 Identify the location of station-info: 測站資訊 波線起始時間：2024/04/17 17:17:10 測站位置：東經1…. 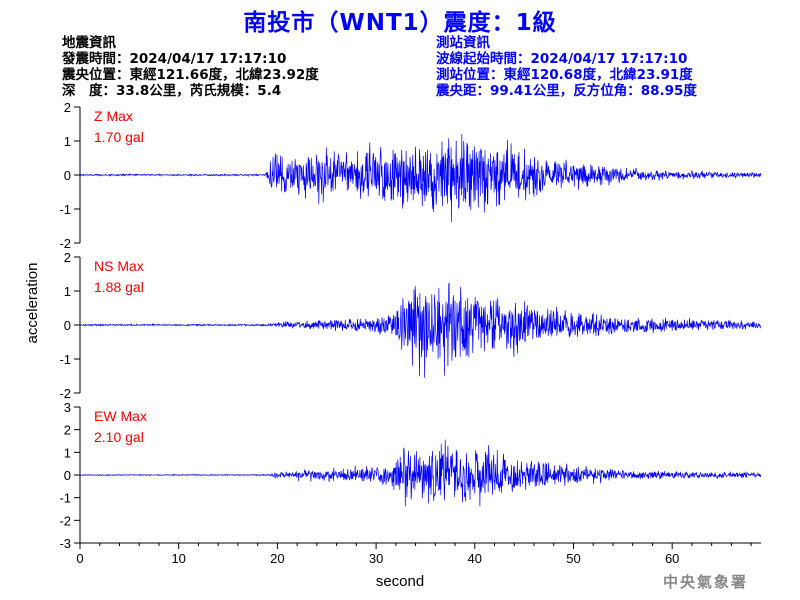
(566, 67).